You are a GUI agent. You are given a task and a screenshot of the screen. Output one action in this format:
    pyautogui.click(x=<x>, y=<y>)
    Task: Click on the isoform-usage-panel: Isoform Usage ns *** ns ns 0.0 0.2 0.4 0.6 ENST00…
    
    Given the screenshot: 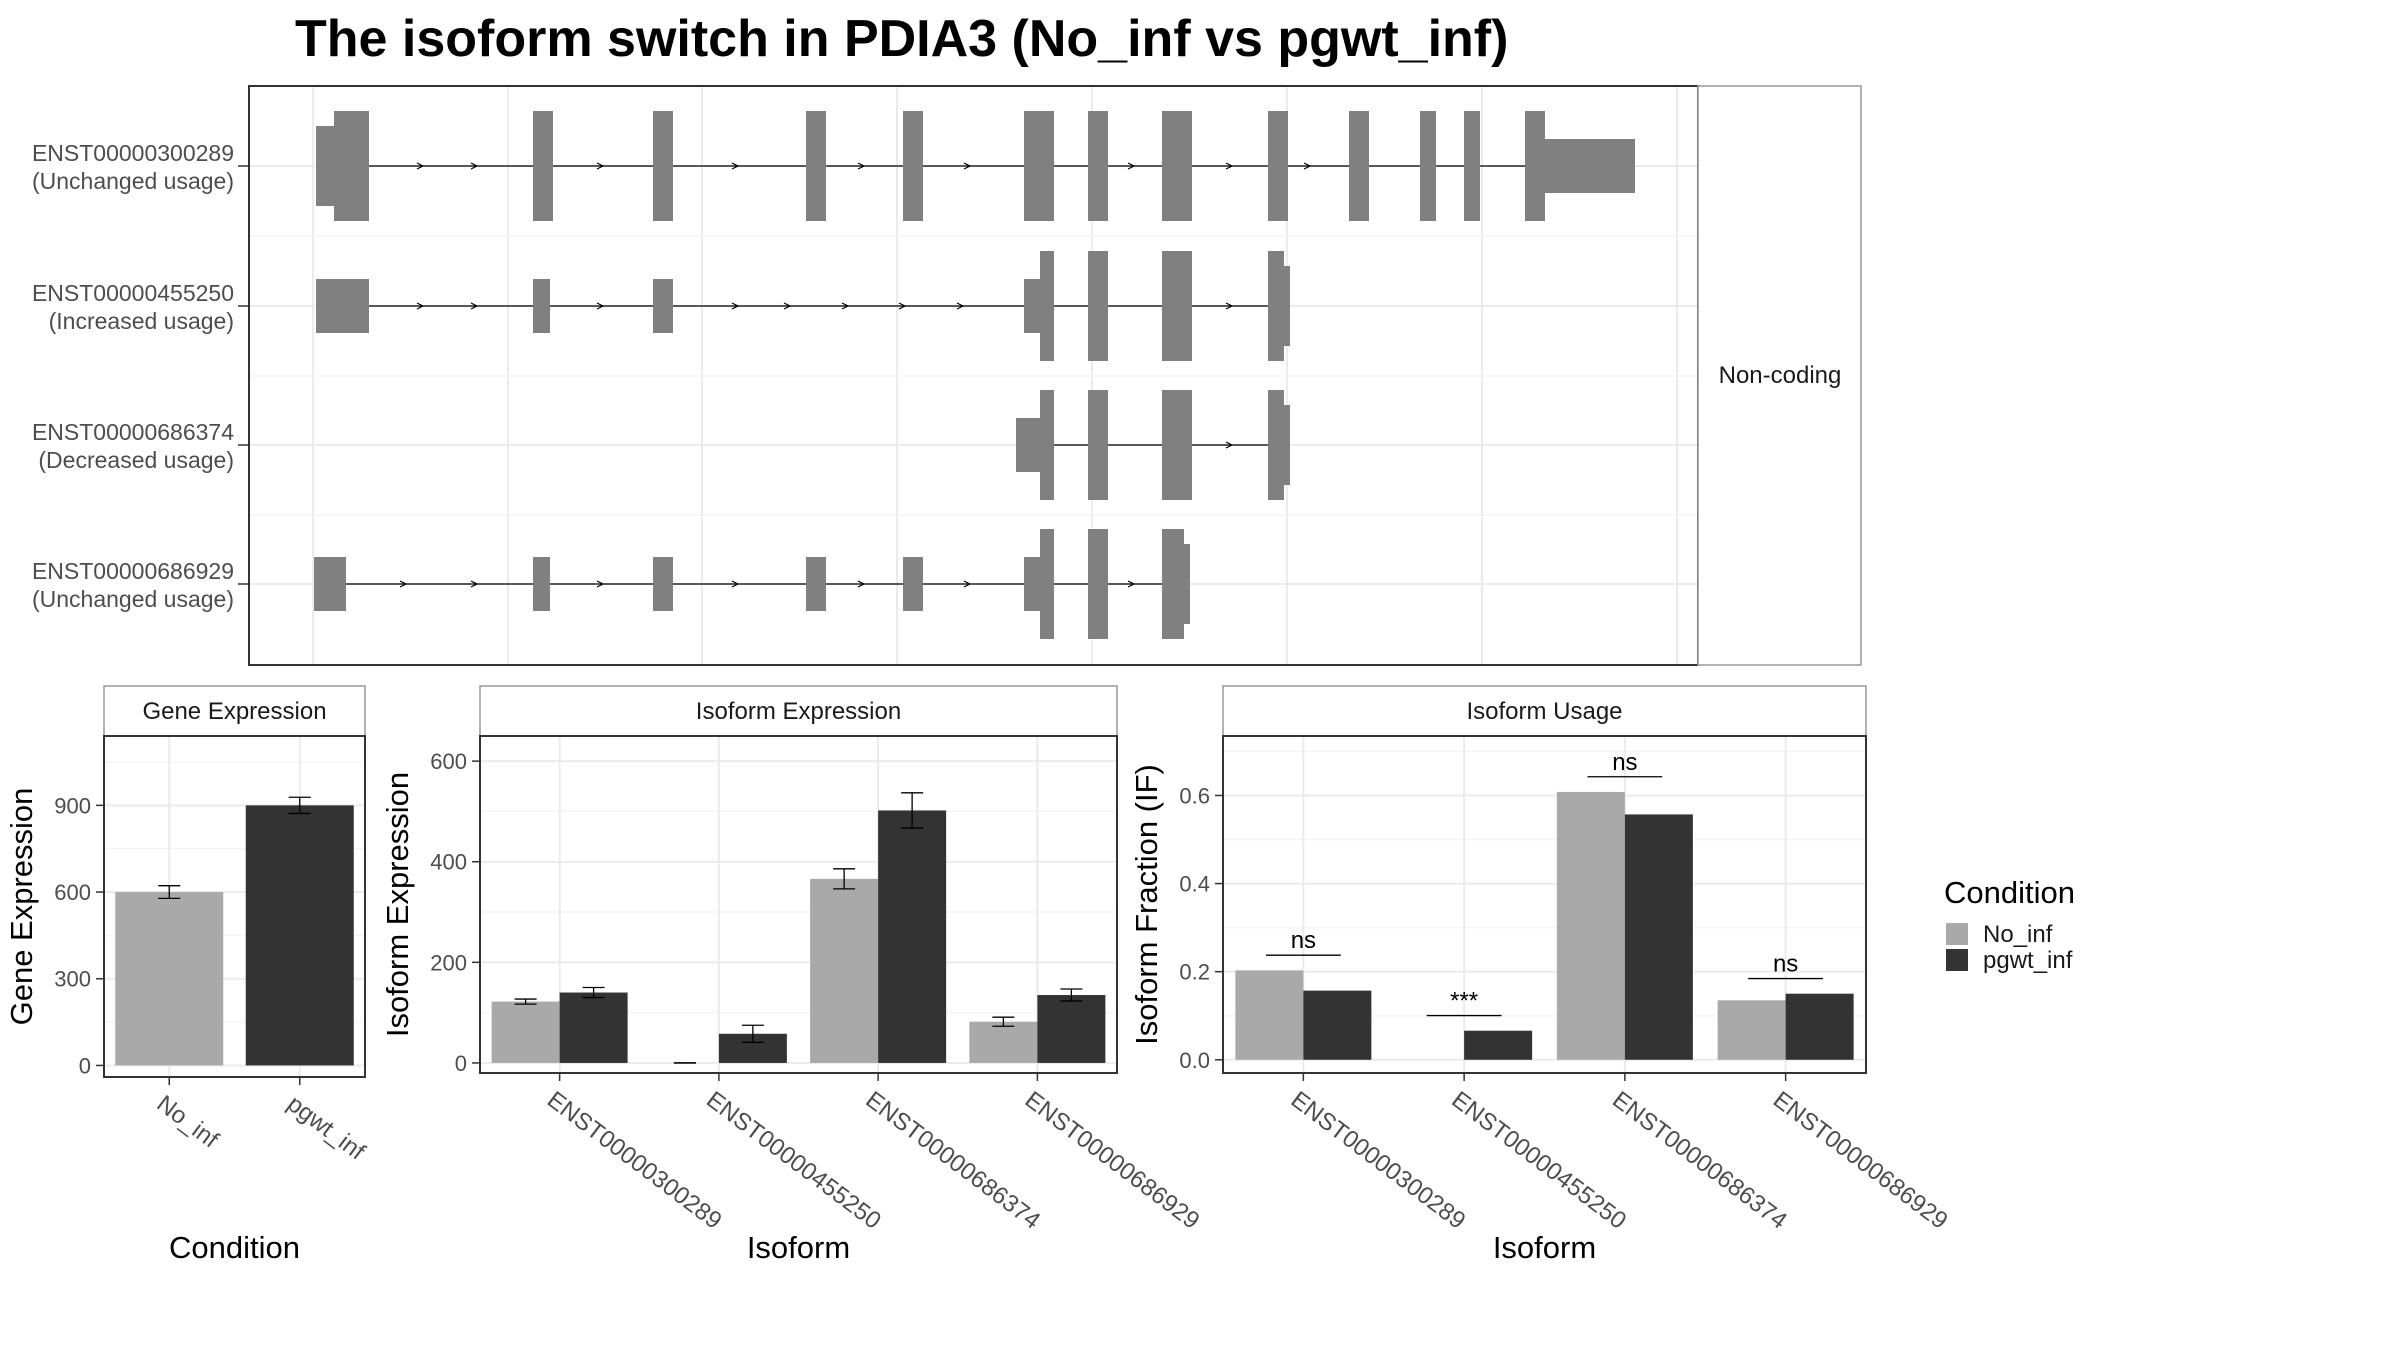 What is the action you would take?
    pyautogui.click(x=1541, y=975)
    